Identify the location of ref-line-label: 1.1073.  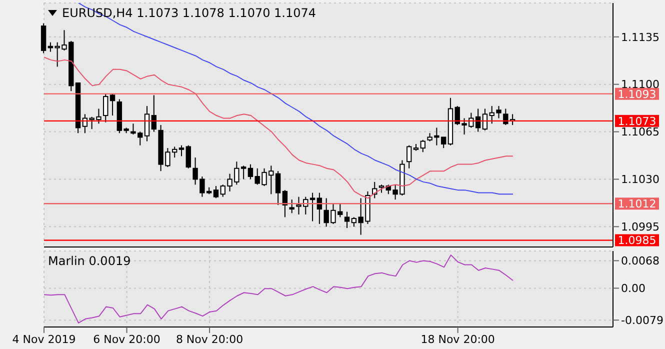
(637, 121).